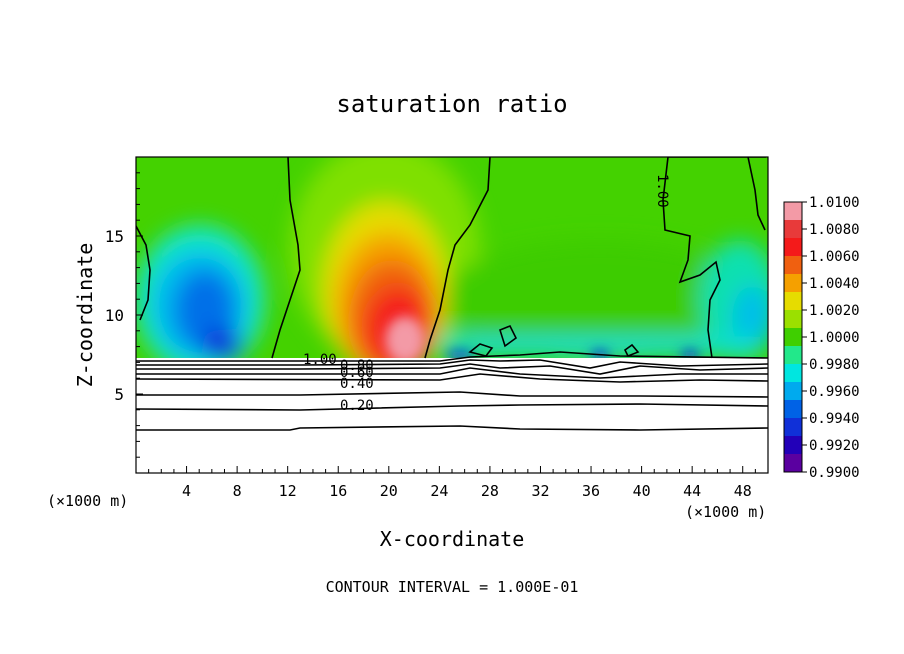  Describe the element at coordinates (642, 491) in the screenshot. I see `x-tick-label: 40` at that location.